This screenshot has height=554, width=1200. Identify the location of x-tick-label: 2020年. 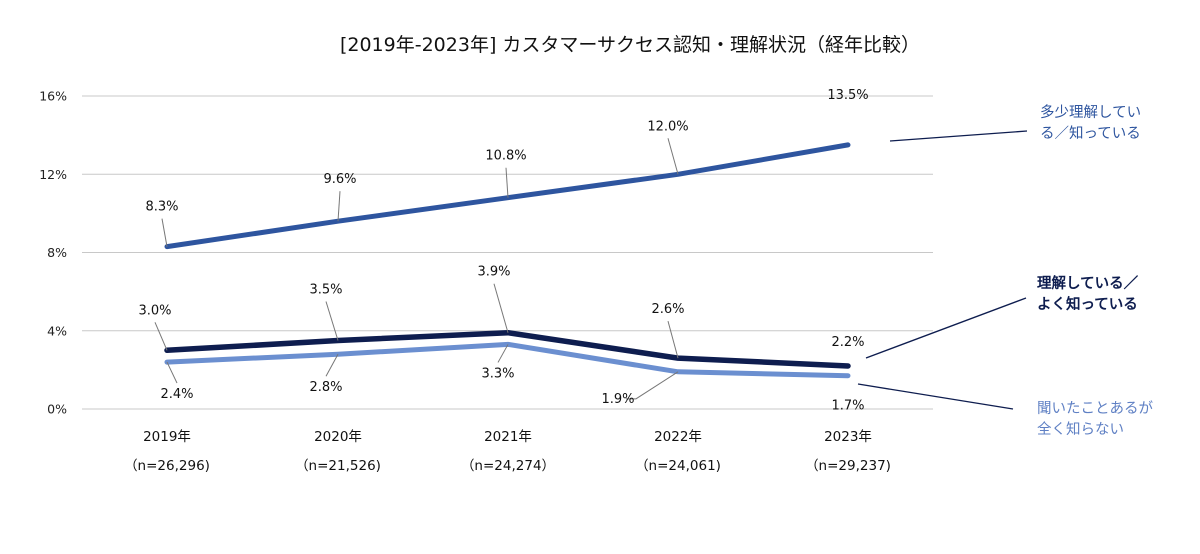
(338, 437).